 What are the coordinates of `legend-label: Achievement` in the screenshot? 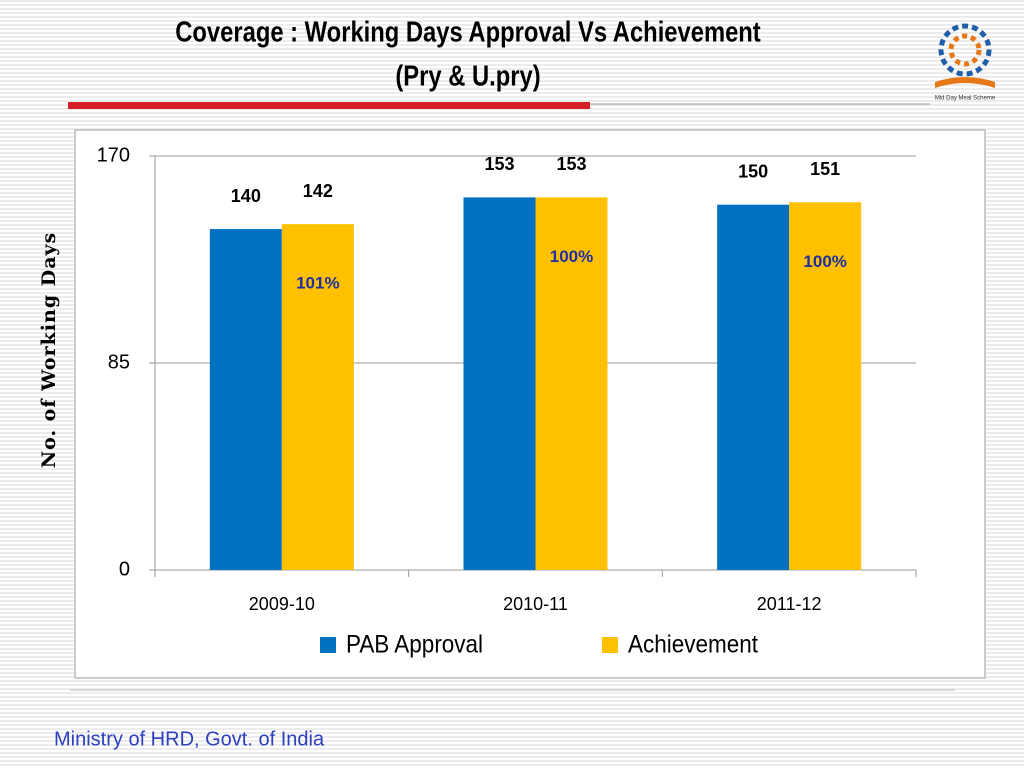 It's located at (693, 645).